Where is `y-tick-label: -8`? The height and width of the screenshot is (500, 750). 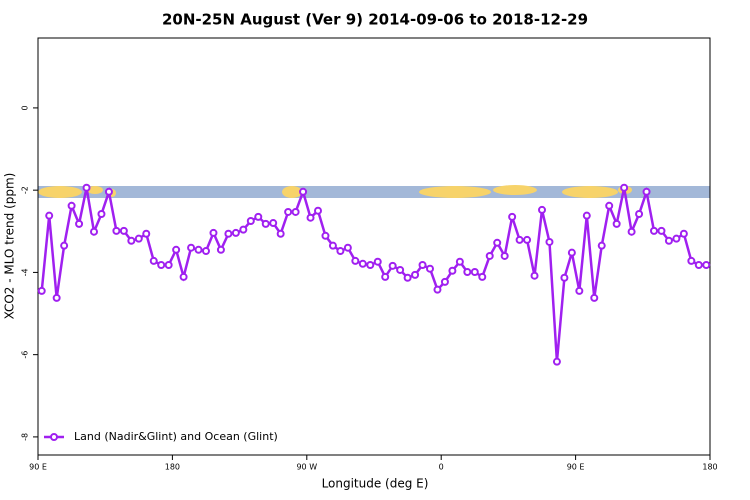
y-tick-label: -8 is located at coordinates (25, 437).